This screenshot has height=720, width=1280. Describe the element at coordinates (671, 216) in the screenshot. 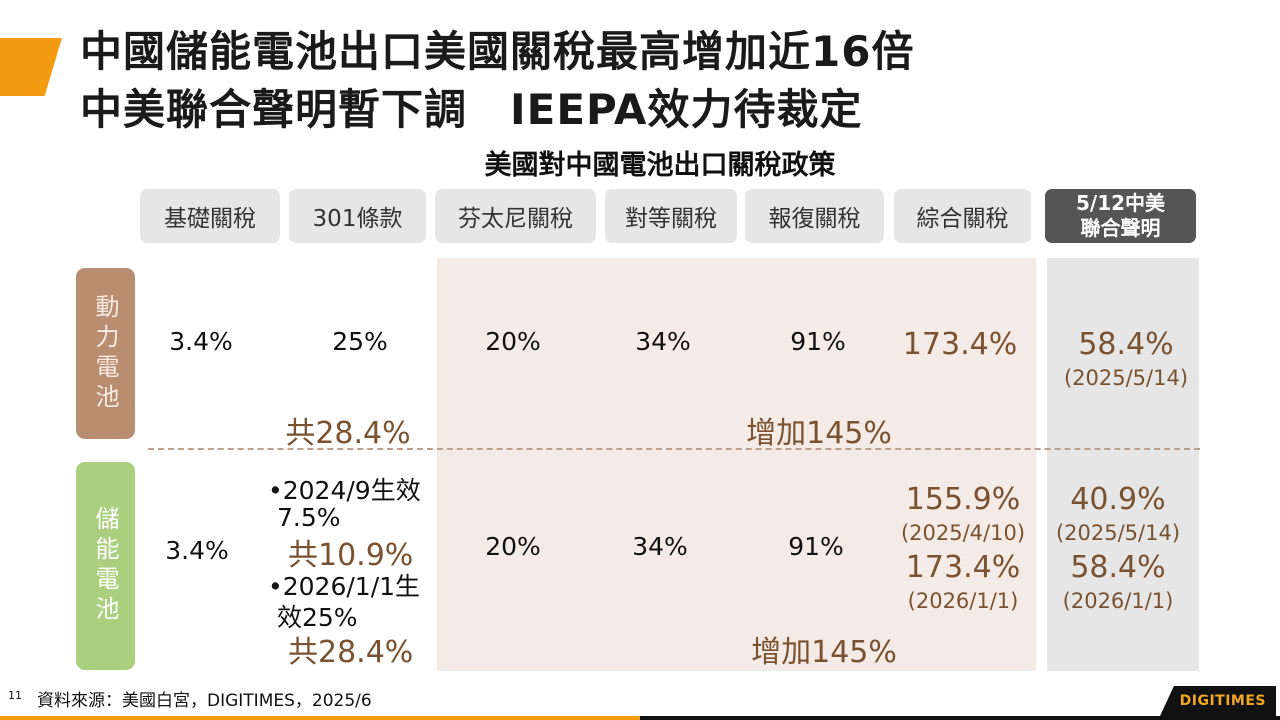

I see `header-reciprocal-tariff: 對等關稅` at that location.